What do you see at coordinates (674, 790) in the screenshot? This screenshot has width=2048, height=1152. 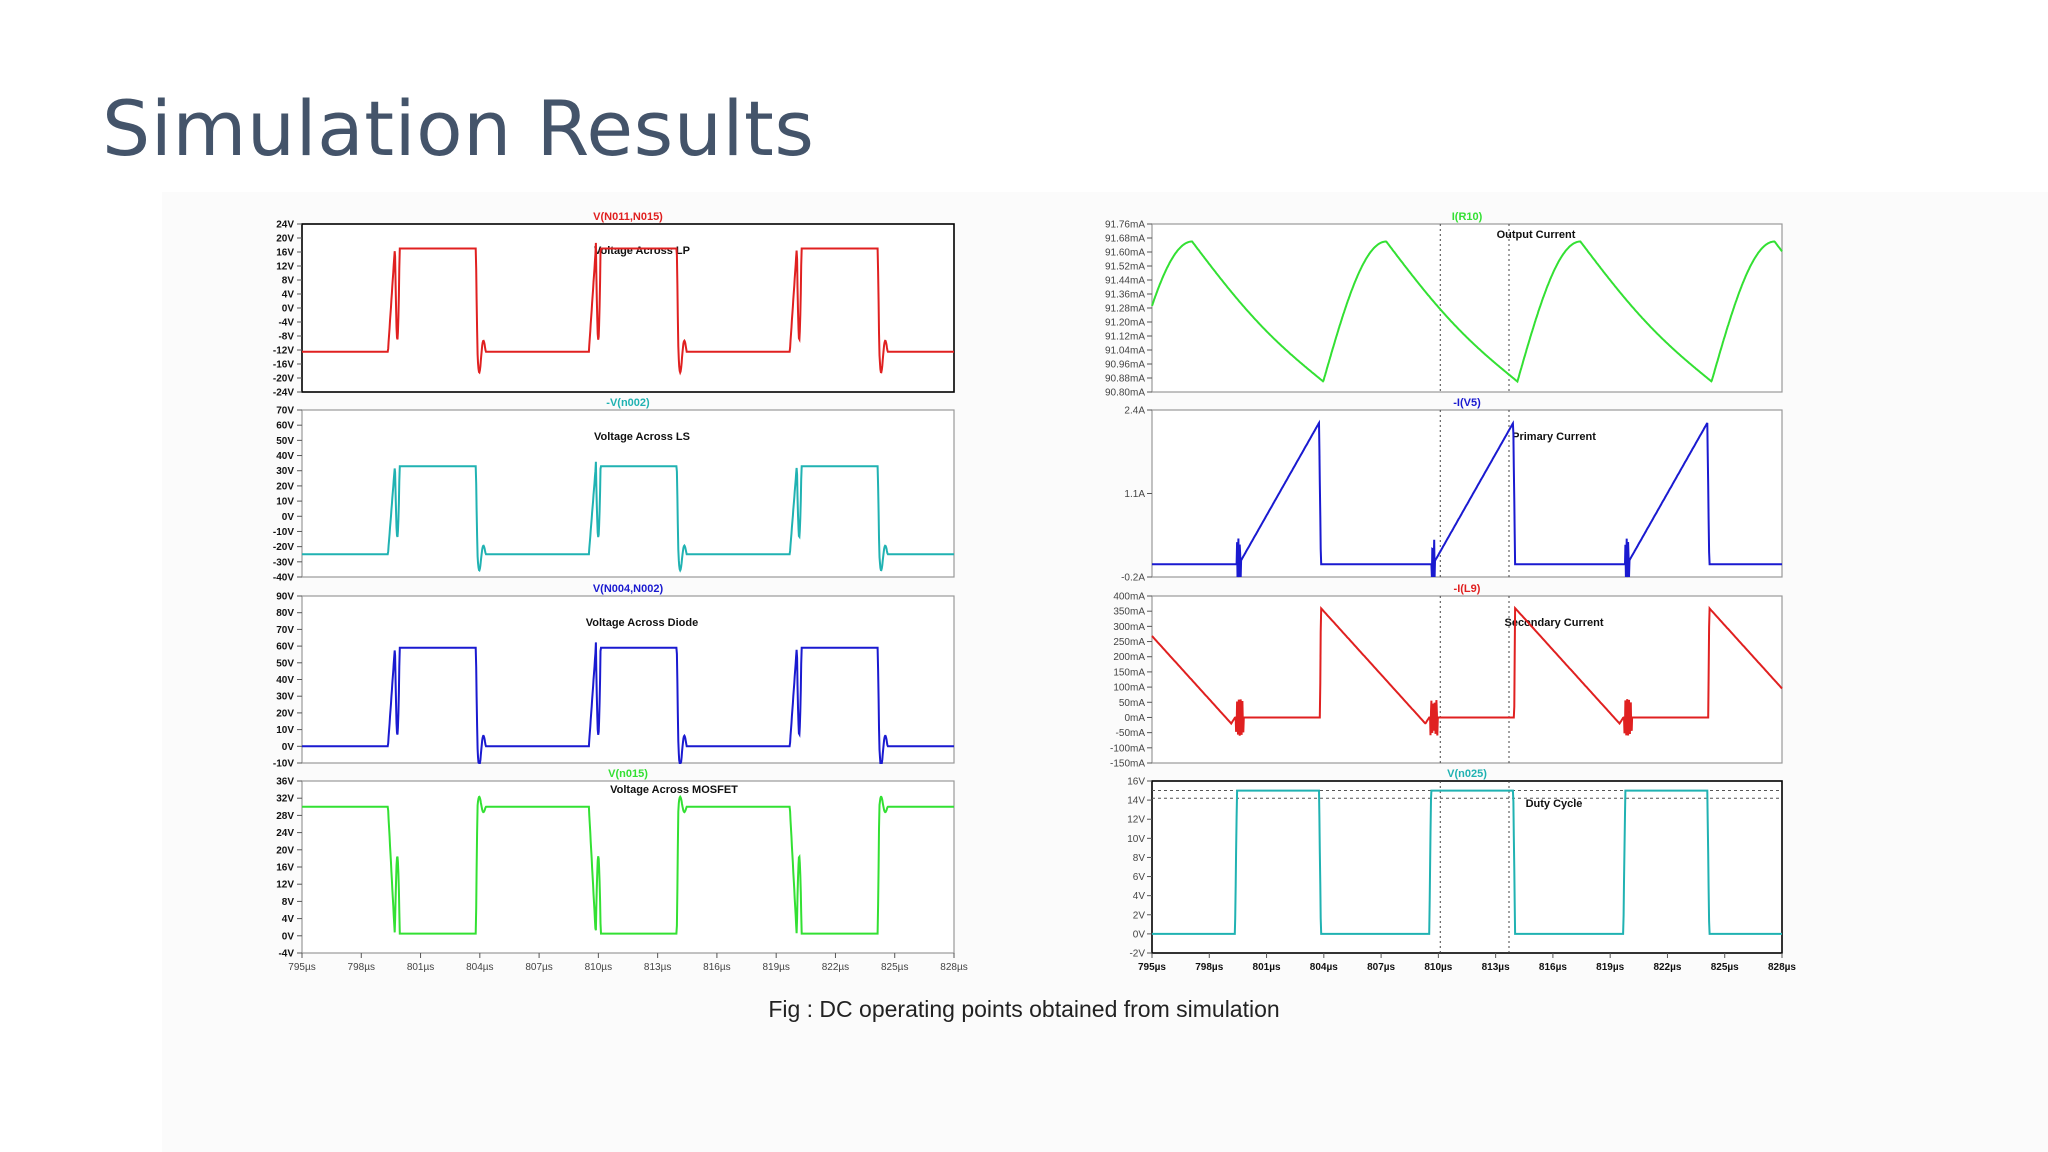 I see `annotation-mosfet: Voltage Across MOSFET` at bounding box center [674, 790].